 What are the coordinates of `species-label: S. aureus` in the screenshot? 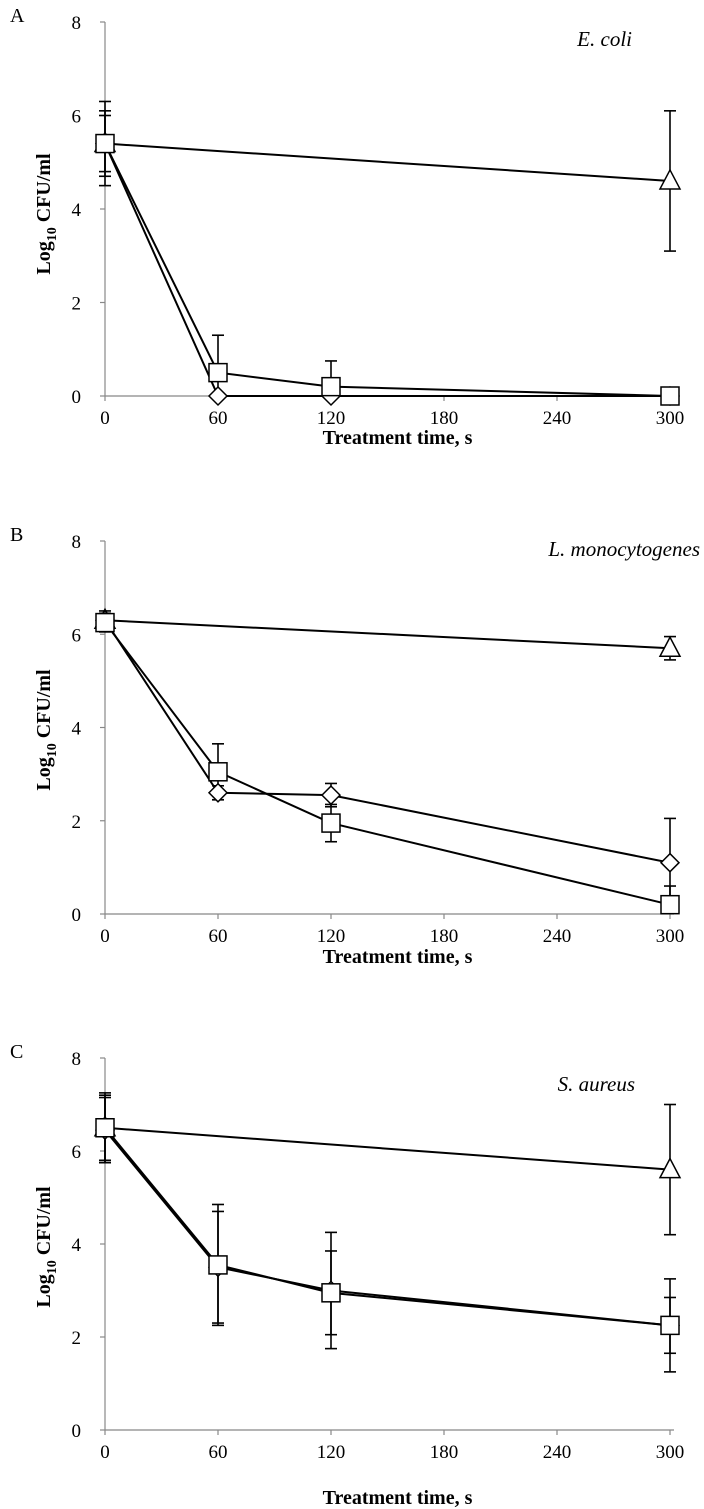 It's located at (596, 1084).